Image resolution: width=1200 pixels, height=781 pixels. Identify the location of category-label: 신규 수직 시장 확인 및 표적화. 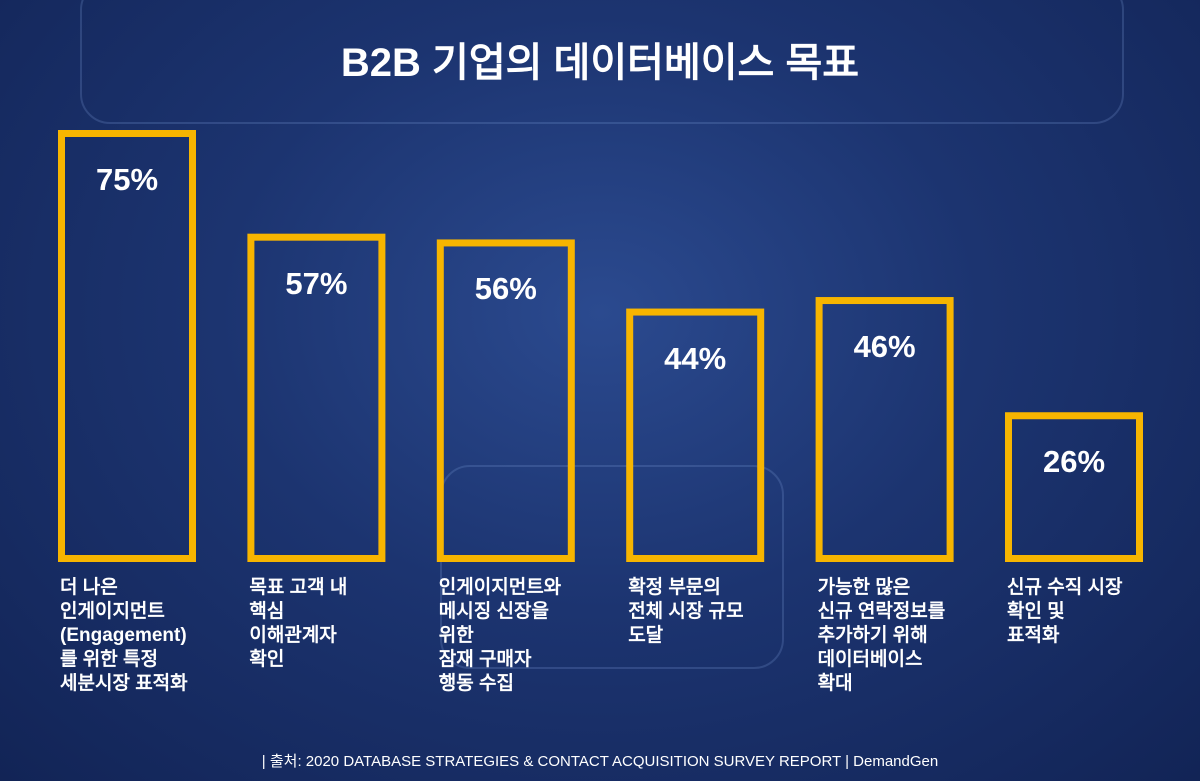
(1065, 611).